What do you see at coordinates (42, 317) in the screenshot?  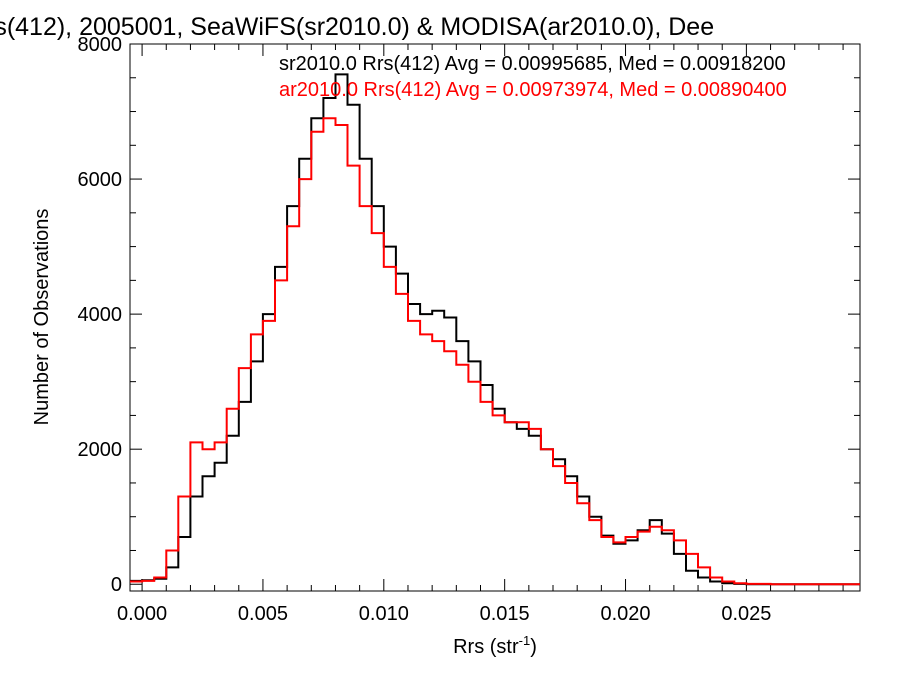 I see `y-axis-label: Number of Observations` at bounding box center [42, 317].